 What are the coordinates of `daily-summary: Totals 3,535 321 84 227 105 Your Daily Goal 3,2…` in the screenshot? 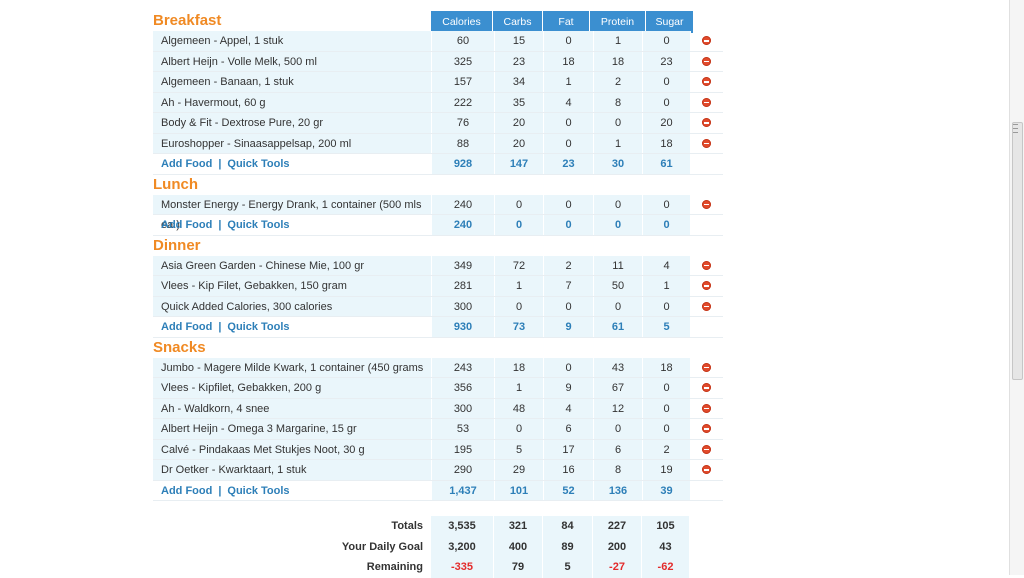 It's located at (421, 547).